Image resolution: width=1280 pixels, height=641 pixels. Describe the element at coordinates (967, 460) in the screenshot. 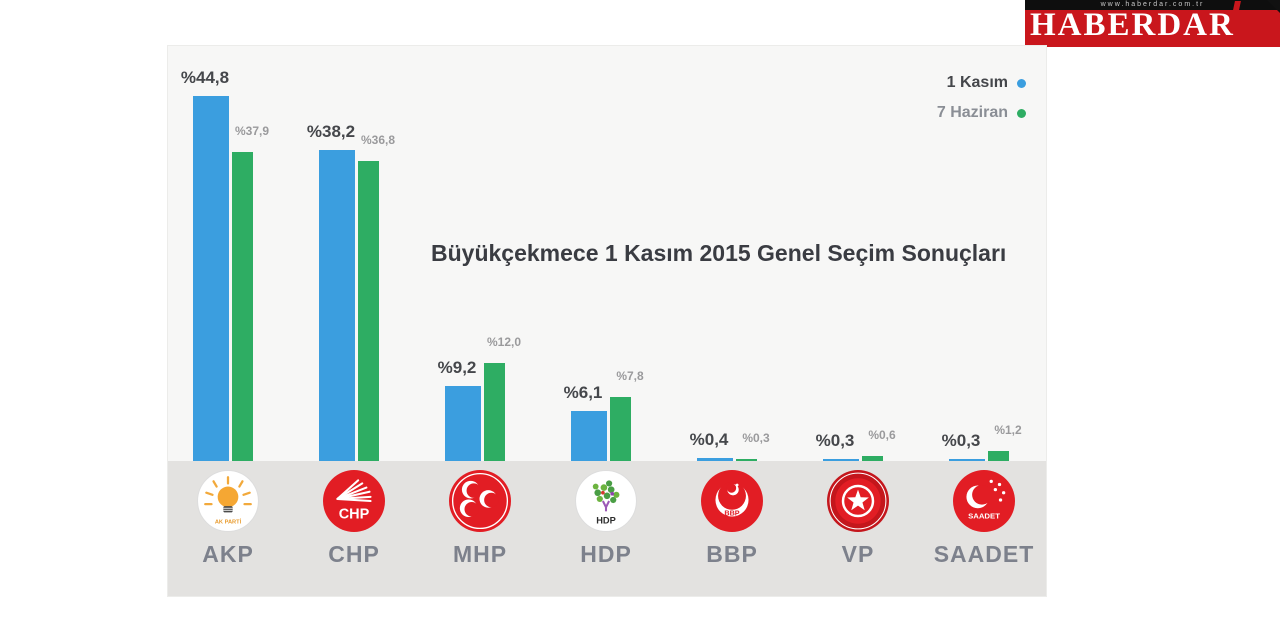

I see `bar-1kasim-saadet` at that location.